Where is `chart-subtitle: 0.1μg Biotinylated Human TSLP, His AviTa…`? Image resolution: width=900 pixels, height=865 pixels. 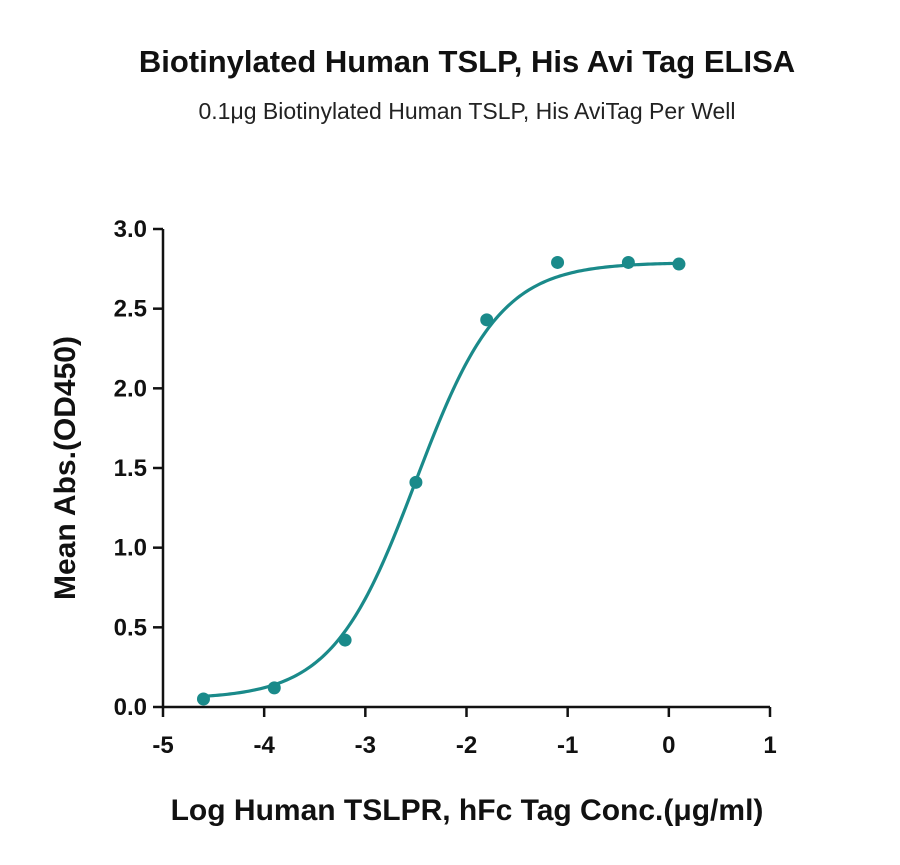
chart-subtitle: 0.1μg Biotinylated Human TSLP, His AviTa… is located at coordinates (467, 111).